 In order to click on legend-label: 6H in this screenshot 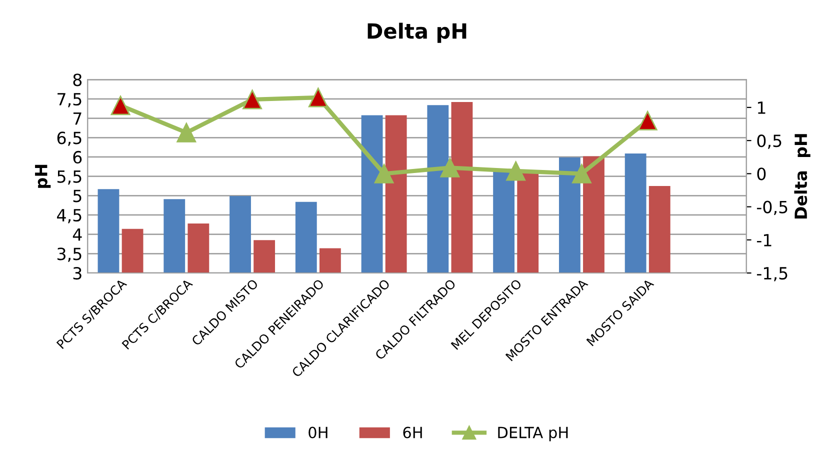, I will do `click(412, 432)`.